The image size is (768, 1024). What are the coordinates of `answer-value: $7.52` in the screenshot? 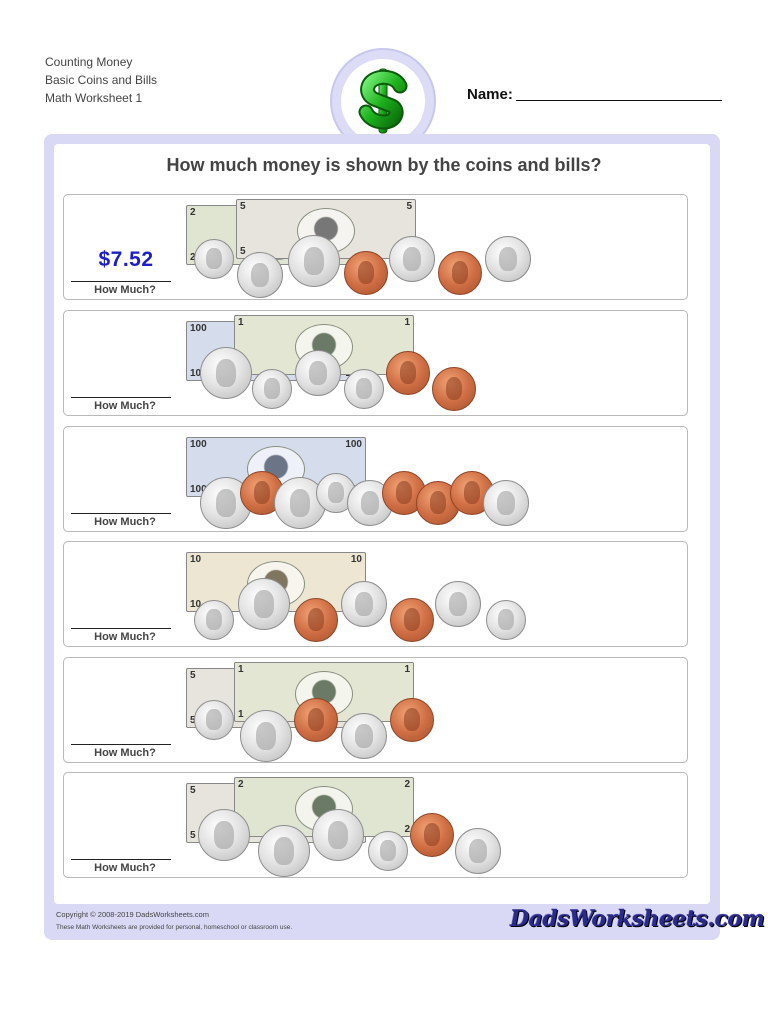 It's located at (126, 259).